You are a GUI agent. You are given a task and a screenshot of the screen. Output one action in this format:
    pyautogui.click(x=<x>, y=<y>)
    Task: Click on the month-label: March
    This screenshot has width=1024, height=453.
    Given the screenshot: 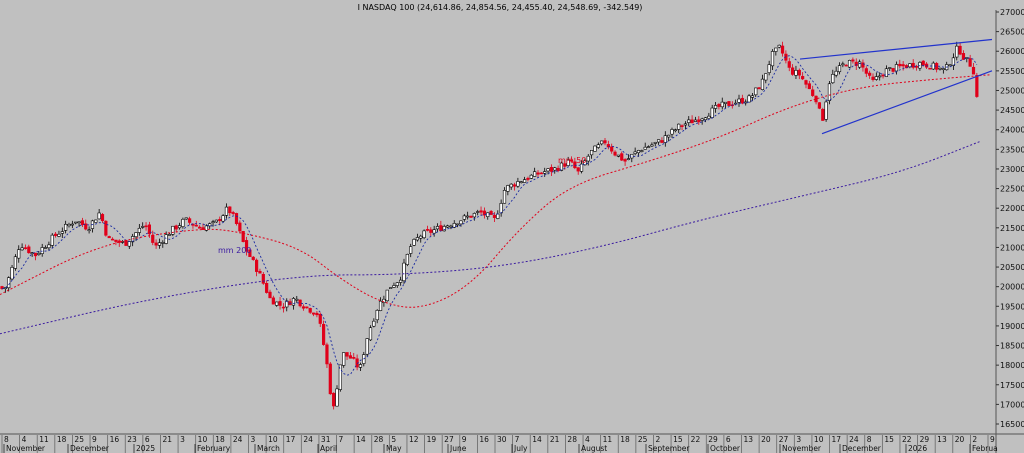 What is the action you would take?
    pyautogui.click(x=268, y=448)
    